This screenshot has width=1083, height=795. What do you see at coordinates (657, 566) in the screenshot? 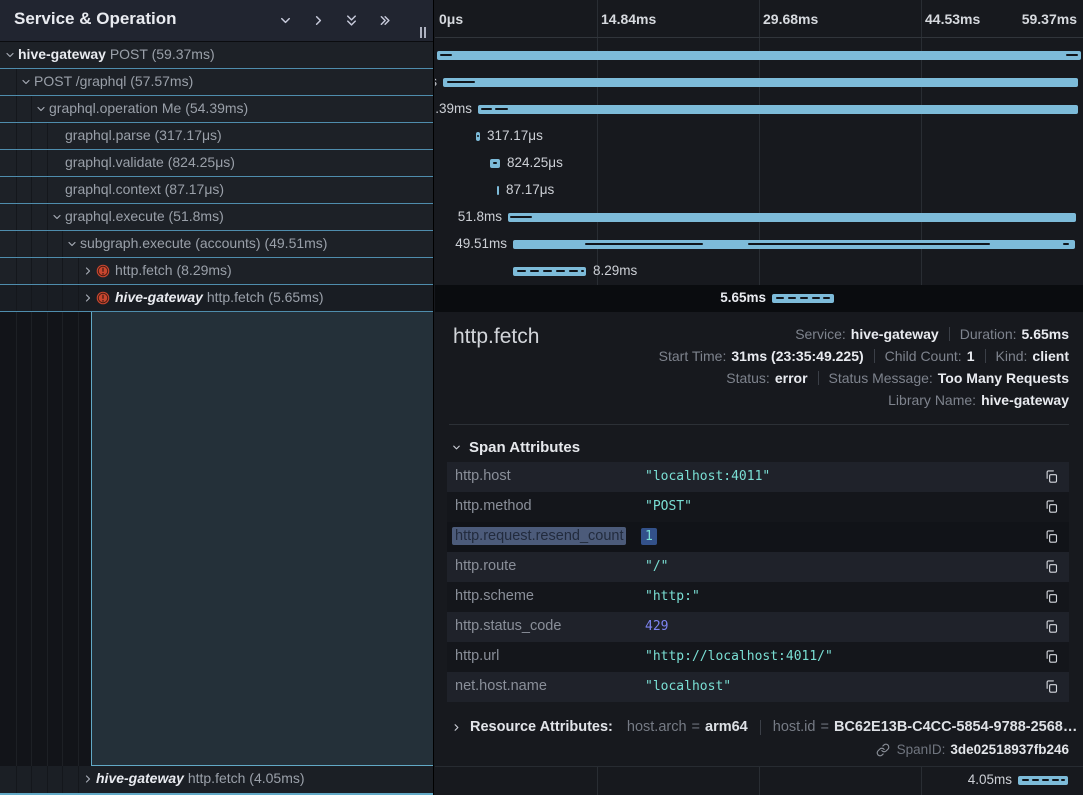
I see `attribute-value: "/"` at bounding box center [657, 566].